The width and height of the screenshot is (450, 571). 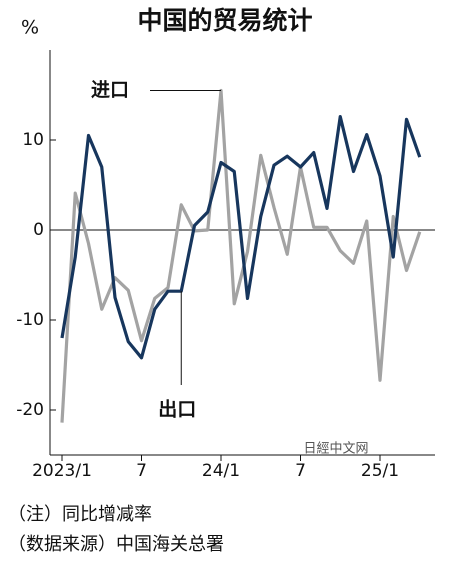 What do you see at coordinates (380, 471) in the screenshot?
I see `x-tick-label: 25/1` at bounding box center [380, 471].